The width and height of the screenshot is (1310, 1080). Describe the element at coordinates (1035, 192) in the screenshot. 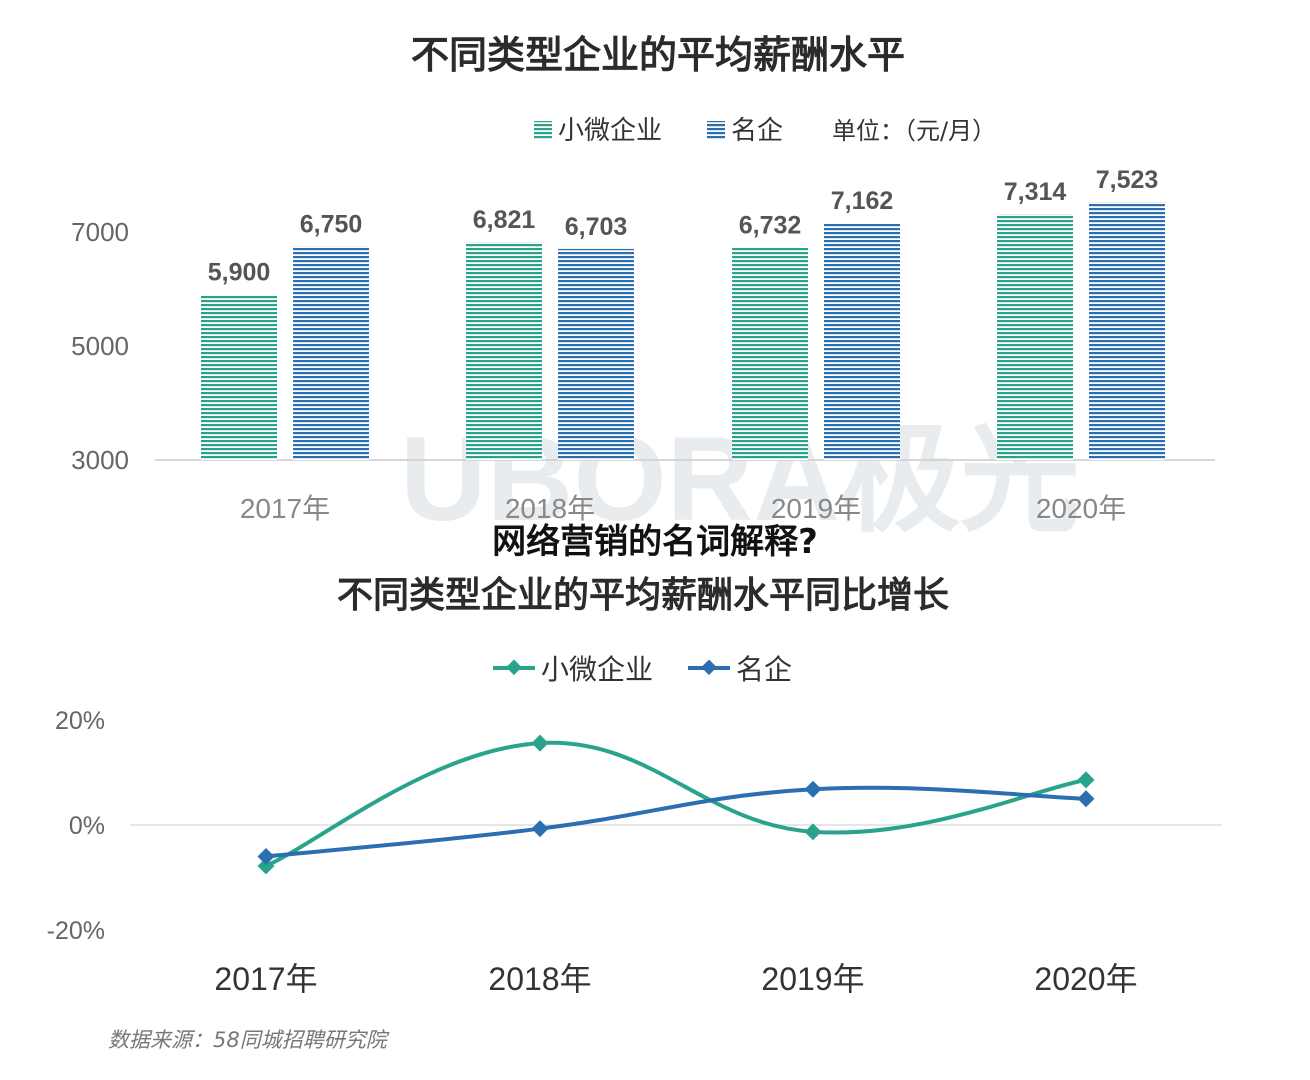

I see `bar-value-label: 7,314` at that location.